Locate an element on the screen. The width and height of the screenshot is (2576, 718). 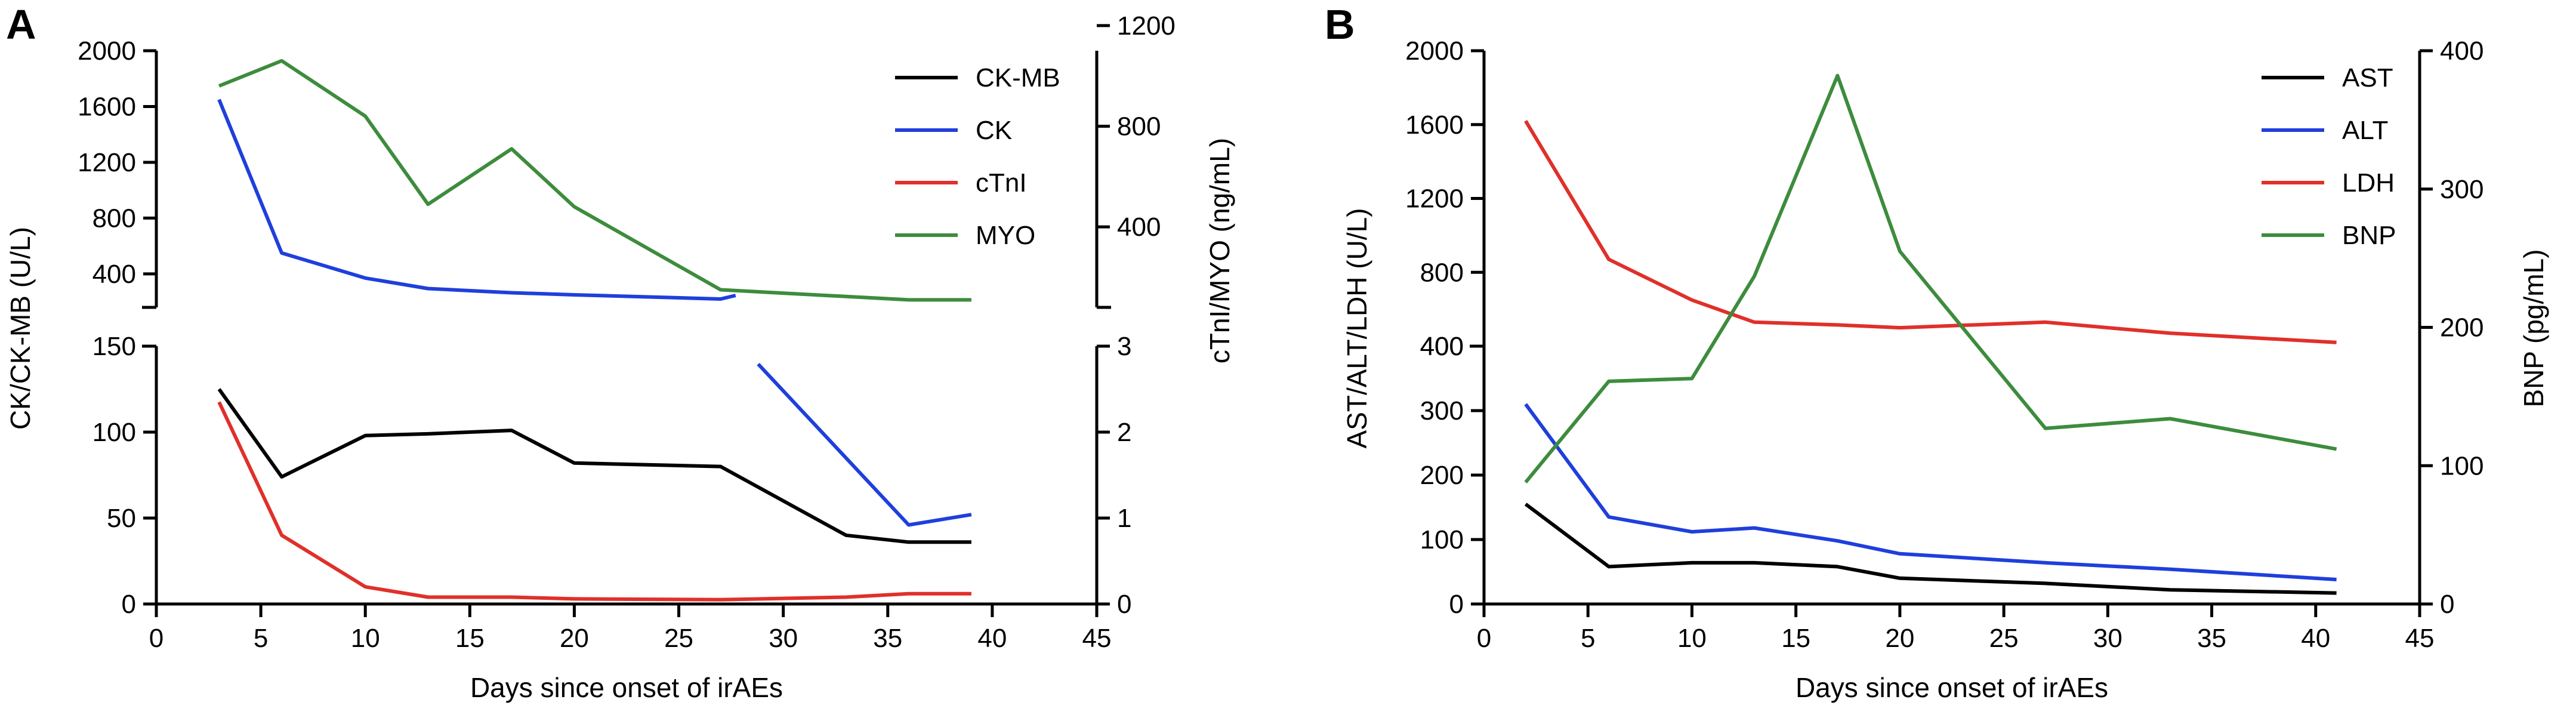
panel-b-series-ast is located at coordinates (1930, 549).